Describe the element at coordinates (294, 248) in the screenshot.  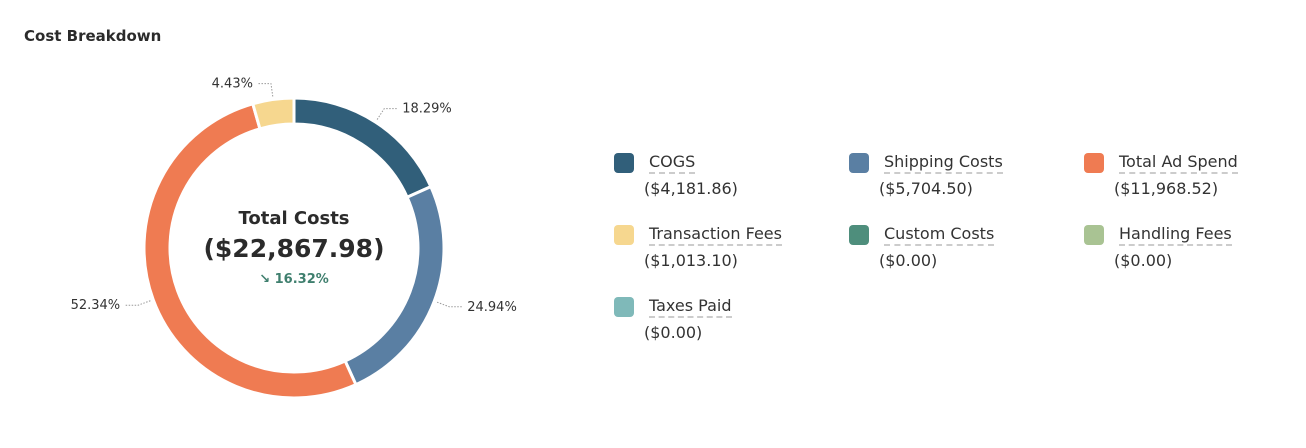
I see `center-total-value: ($22,867.98)` at that location.